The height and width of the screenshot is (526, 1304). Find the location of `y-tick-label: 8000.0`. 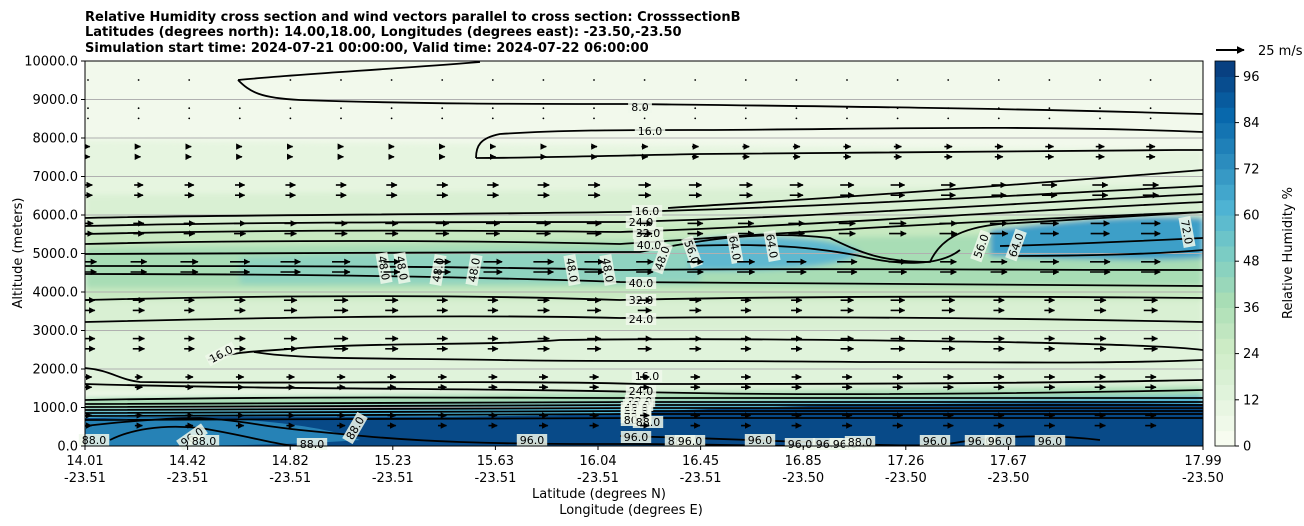

y-tick-label: 8000.0 is located at coordinates (56, 139).